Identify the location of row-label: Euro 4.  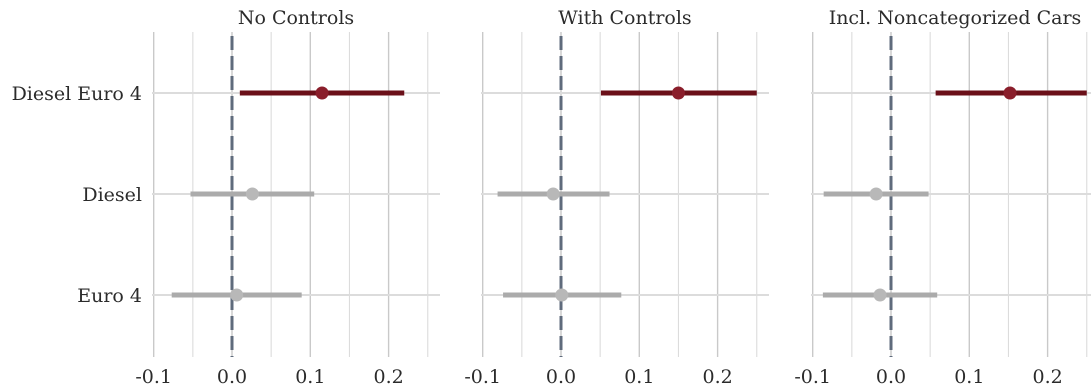
(109, 296).